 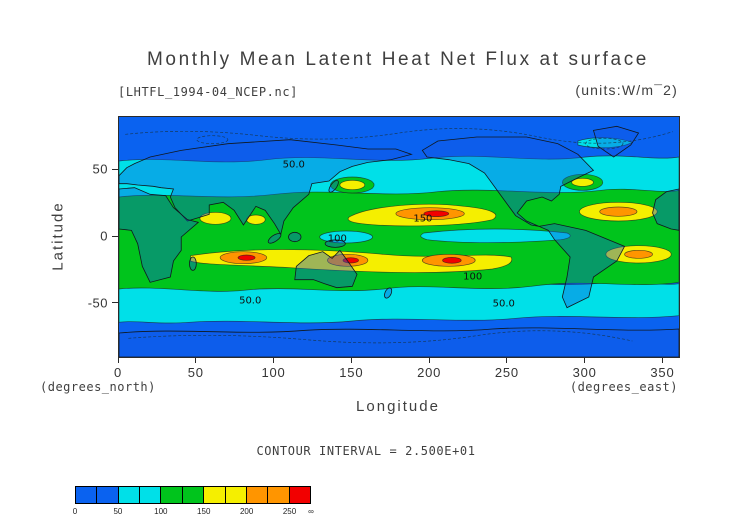 I want to click on borneo, so click(x=295, y=236).